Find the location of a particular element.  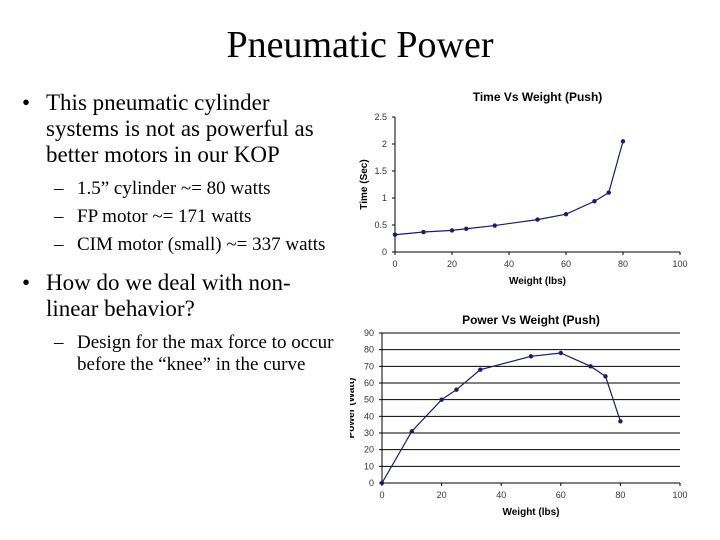

sub-bullet-1-1: – 1.5” cylinder ~= 80 watts is located at coordinates (194, 189).